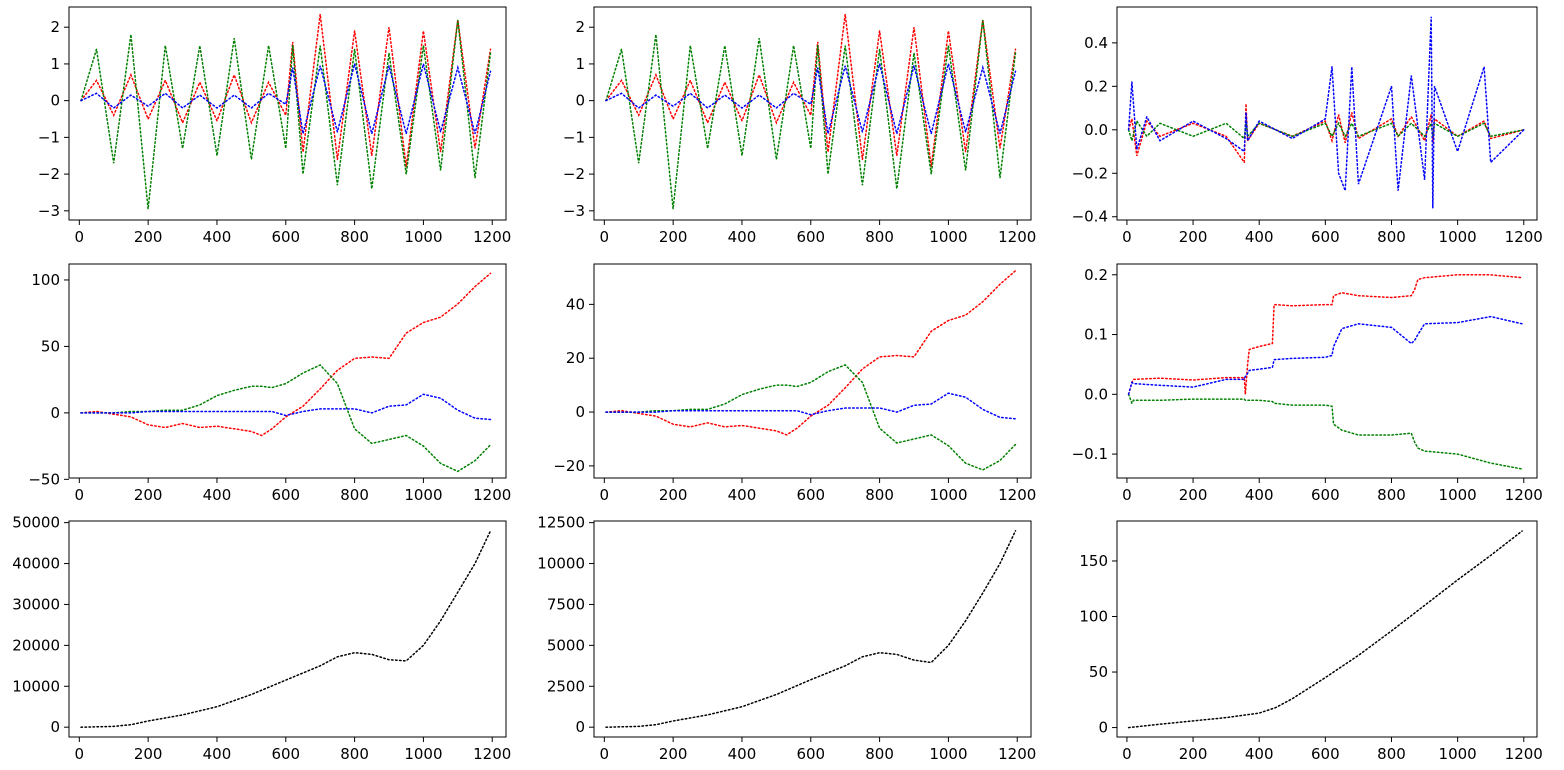  I want to click on y-tick-label: −0.1, so click(1090, 454).